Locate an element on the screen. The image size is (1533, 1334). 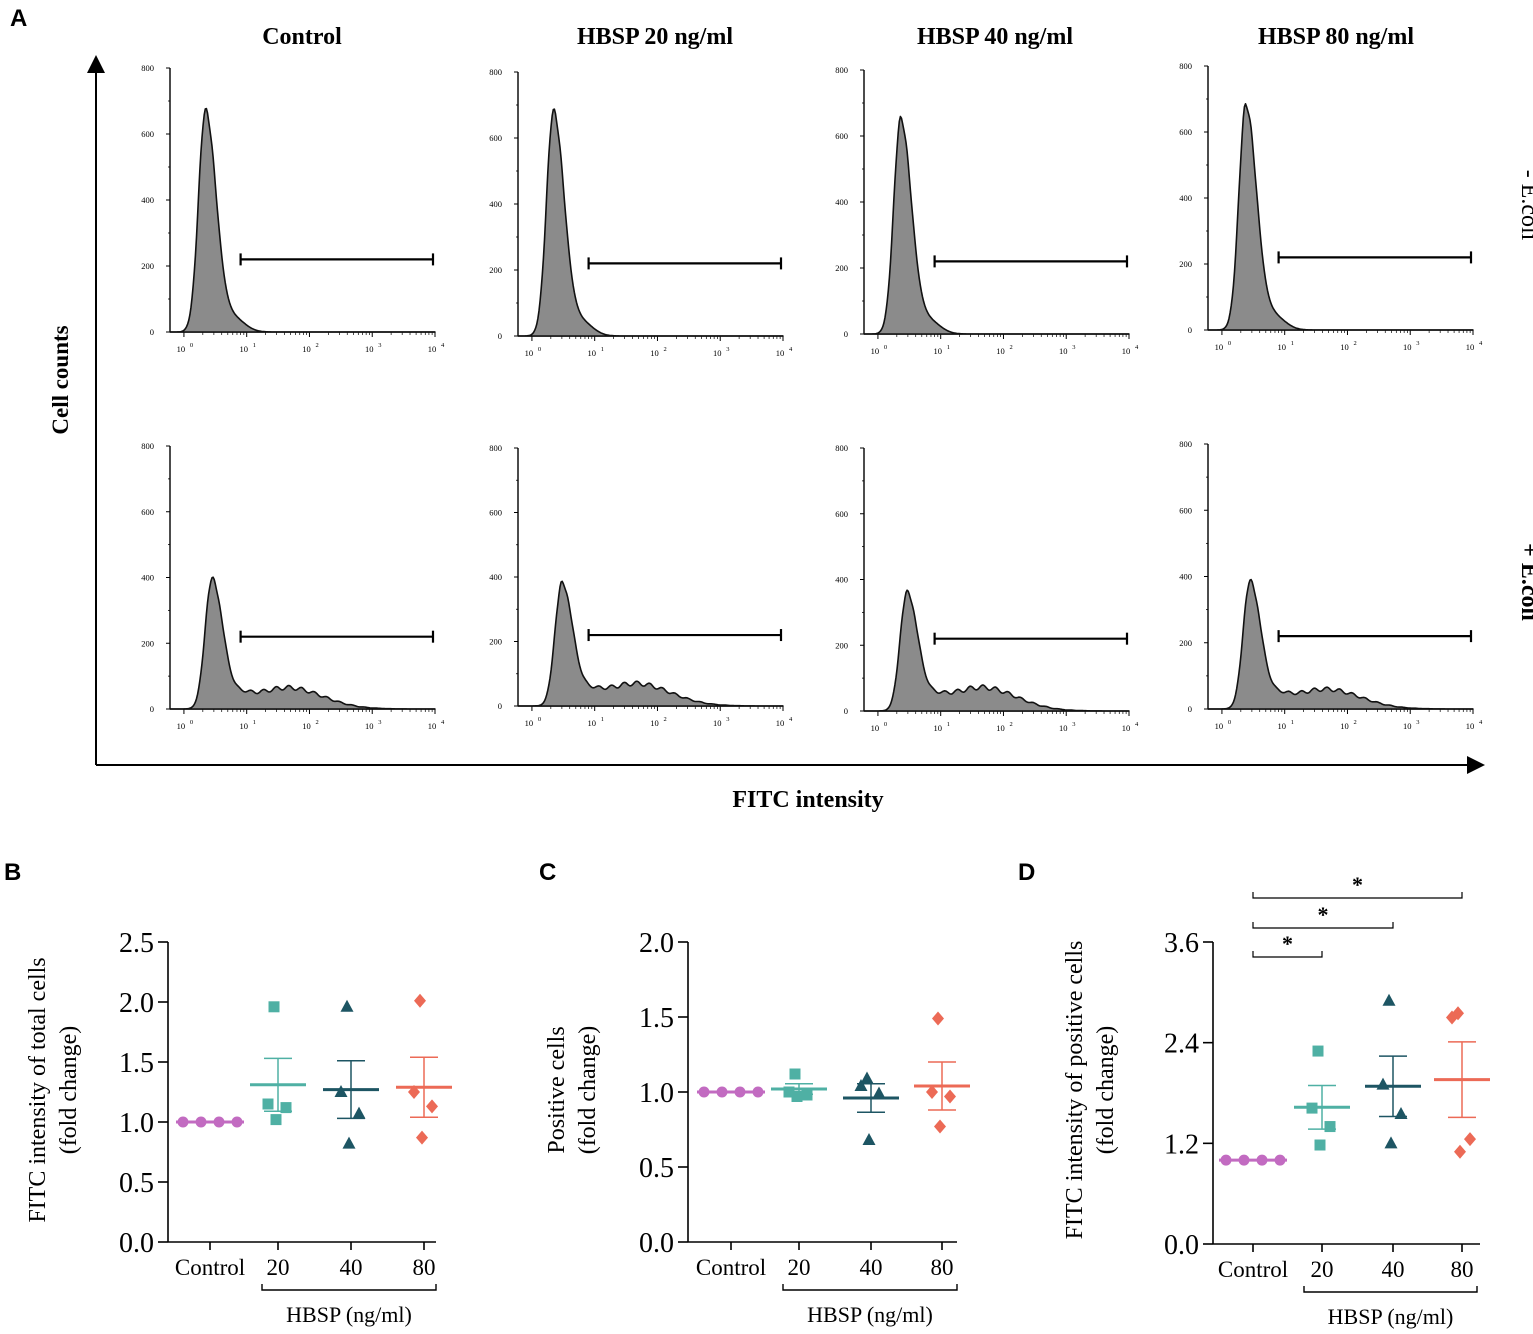
column-title: Control is located at coordinates (302, 37).